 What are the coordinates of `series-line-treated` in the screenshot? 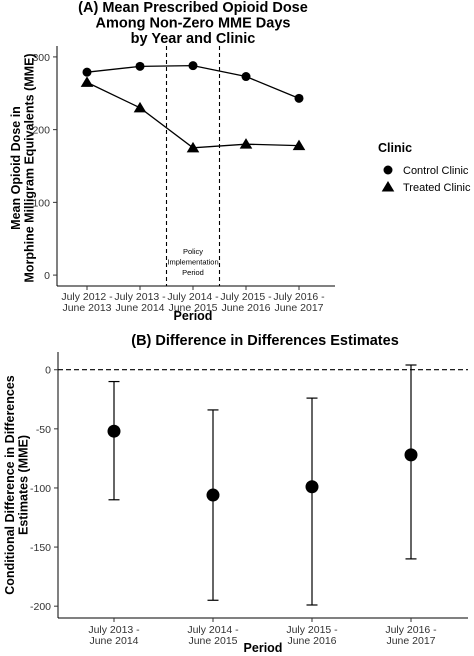 It's located at (193, 115).